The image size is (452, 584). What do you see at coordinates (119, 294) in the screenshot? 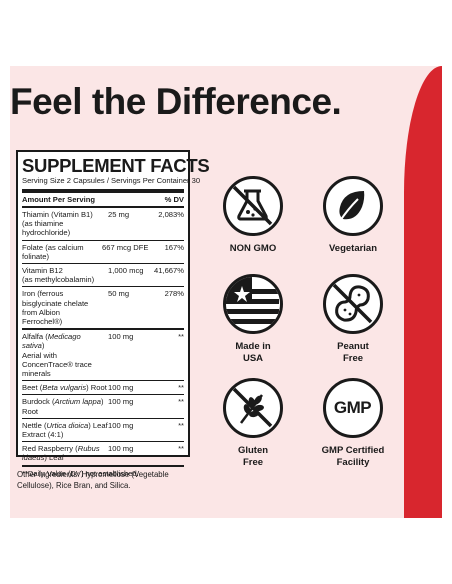
I see `nutrient-amount: 50 mg` at bounding box center [119, 294].